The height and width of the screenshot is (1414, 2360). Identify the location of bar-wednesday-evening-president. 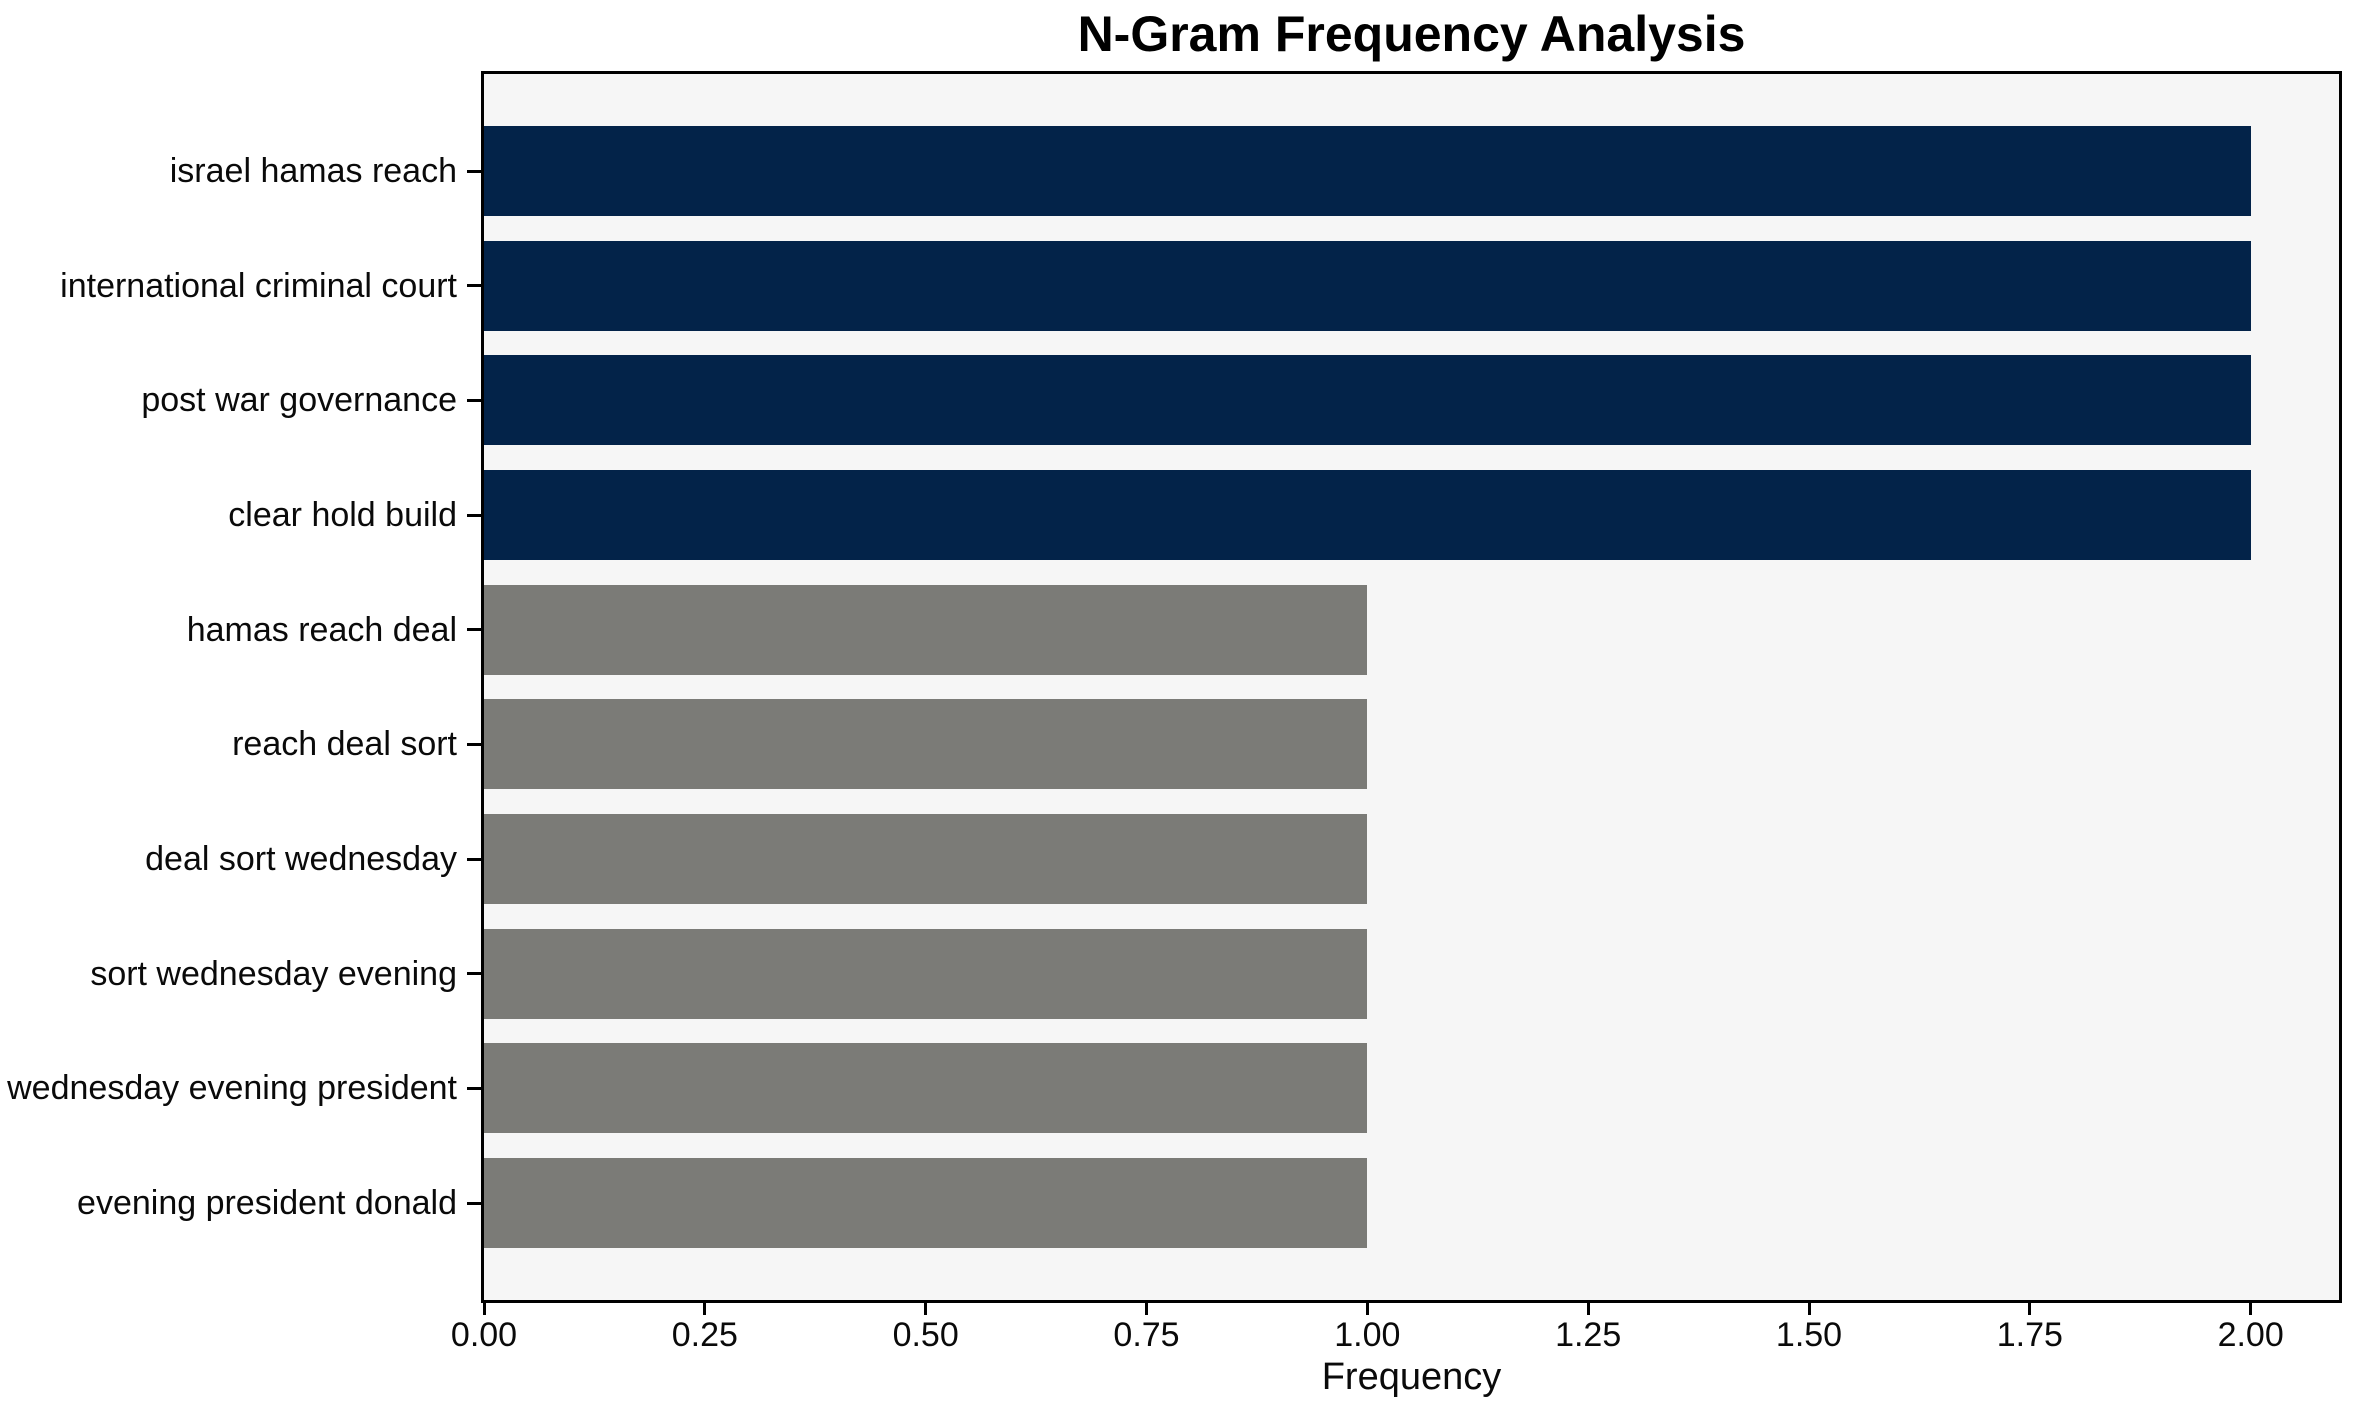
(926, 1088).